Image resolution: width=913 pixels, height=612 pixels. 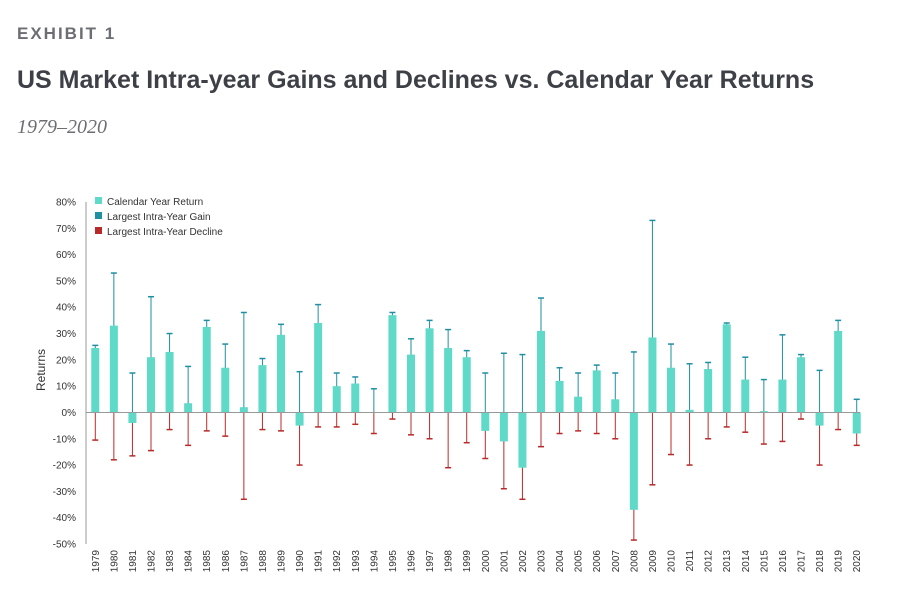 What do you see at coordinates (634, 561) in the screenshot?
I see `x-tick-label: 2008` at bounding box center [634, 561].